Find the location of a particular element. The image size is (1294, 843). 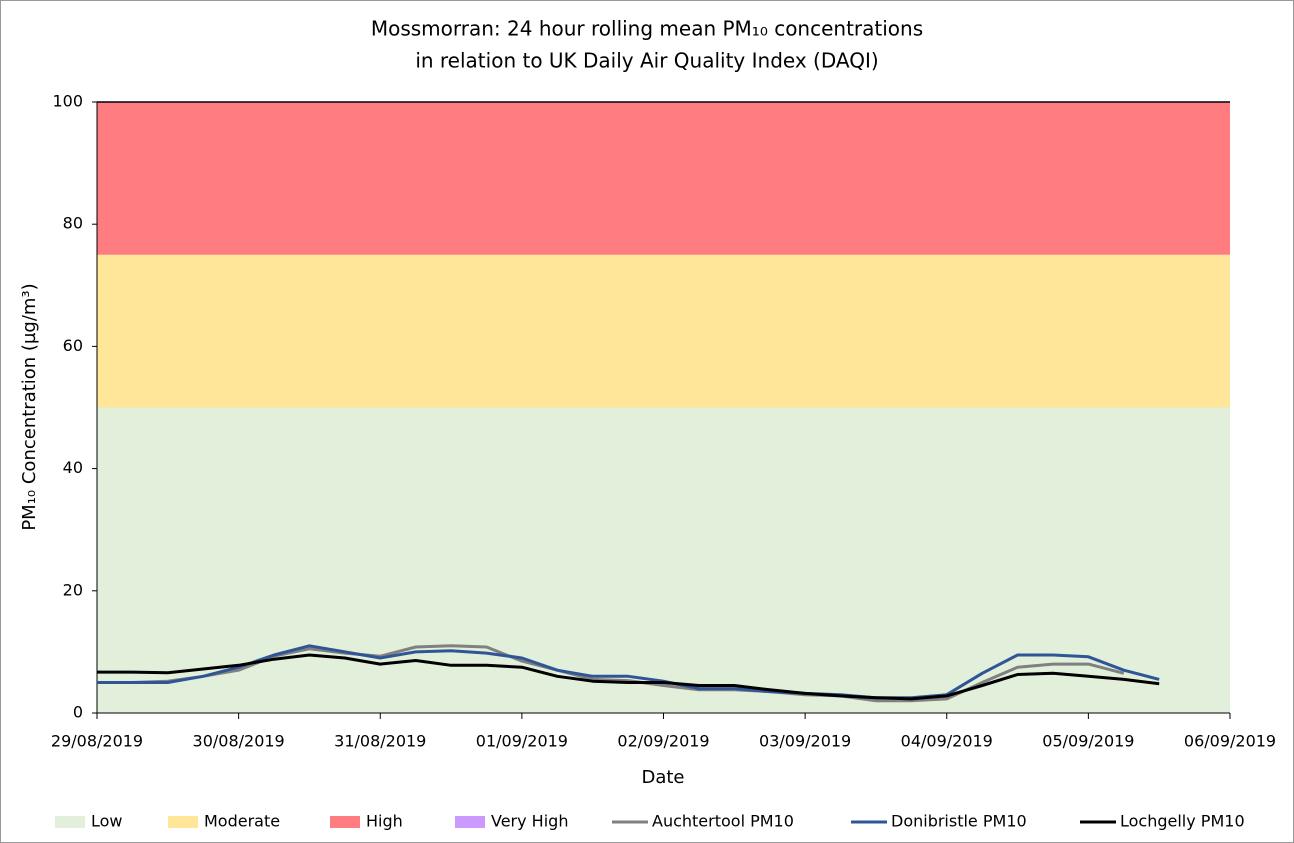

x-tick-label: 04/09/2019 is located at coordinates (947, 741).